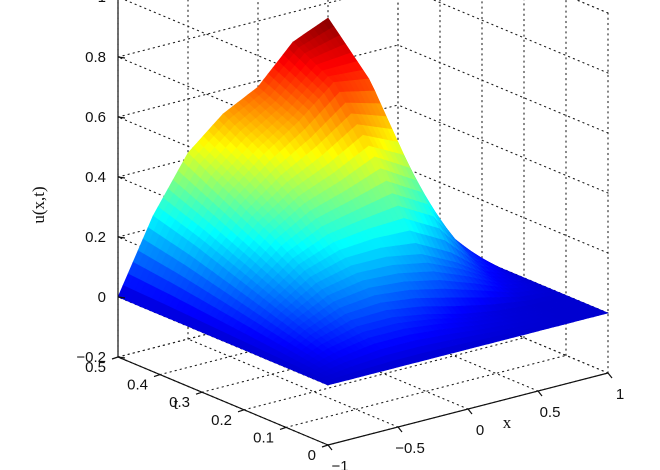  I want to click on t-tick-label: 0.5, so click(95, 367).